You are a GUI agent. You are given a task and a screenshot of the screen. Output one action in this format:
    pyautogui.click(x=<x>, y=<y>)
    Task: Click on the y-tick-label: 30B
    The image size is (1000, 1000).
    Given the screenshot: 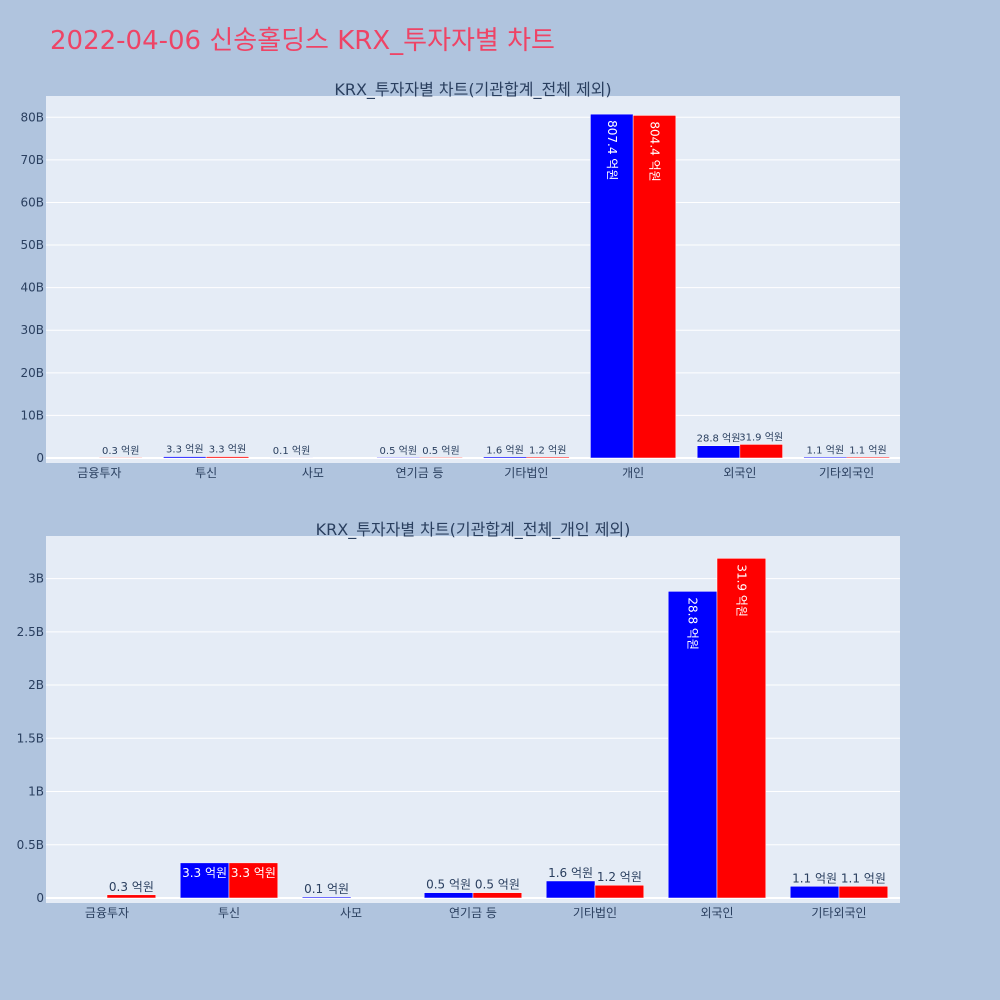 What is the action you would take?
    pyautogui.click(x=32, y=330)
    